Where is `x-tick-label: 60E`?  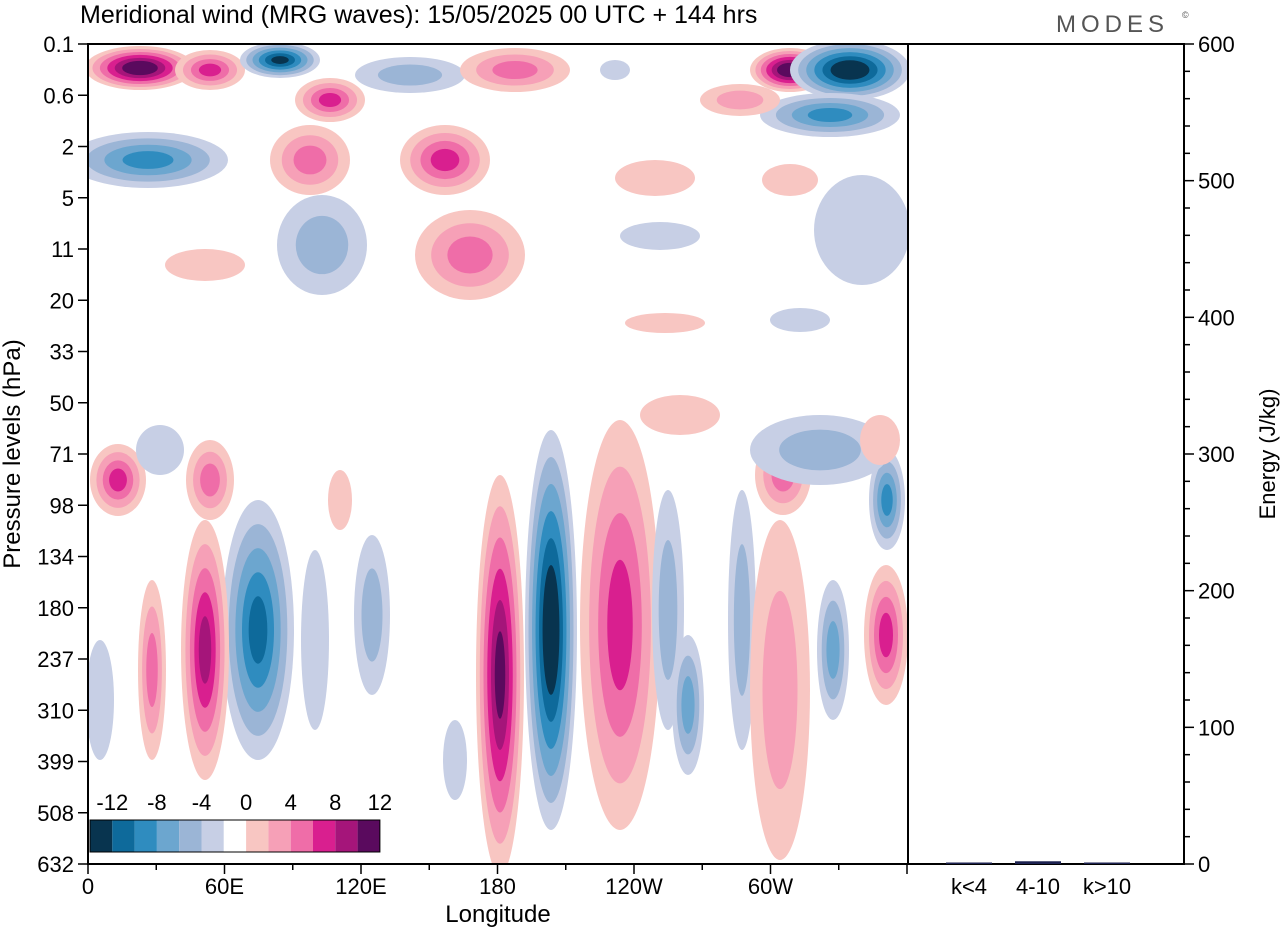
x-tick-label: 60E is located at coordinates (224, 886).